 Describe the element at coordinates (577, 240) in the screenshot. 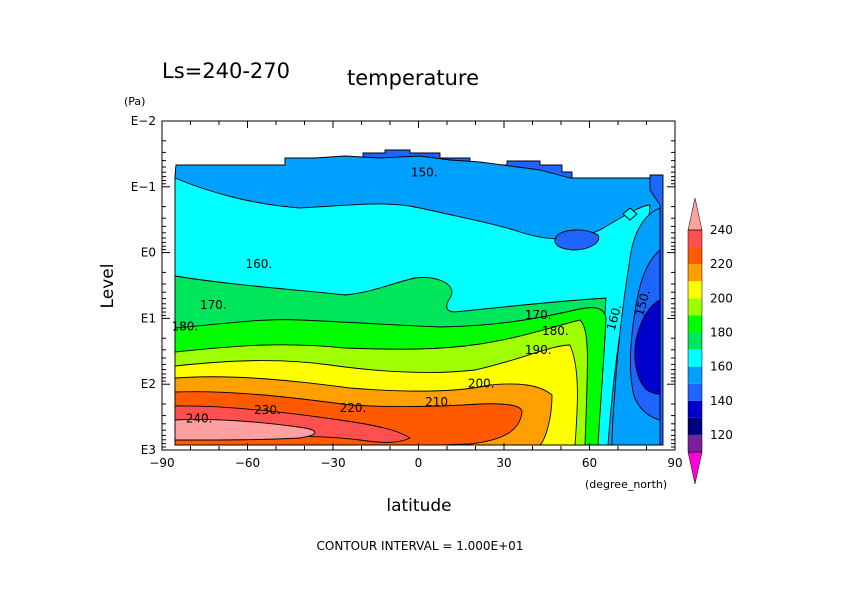

I see `cold-pocket` at that location.